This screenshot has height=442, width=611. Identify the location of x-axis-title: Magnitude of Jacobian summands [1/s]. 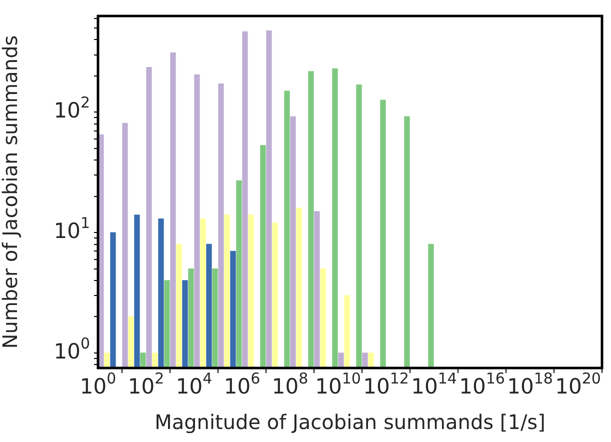
(350, 422).